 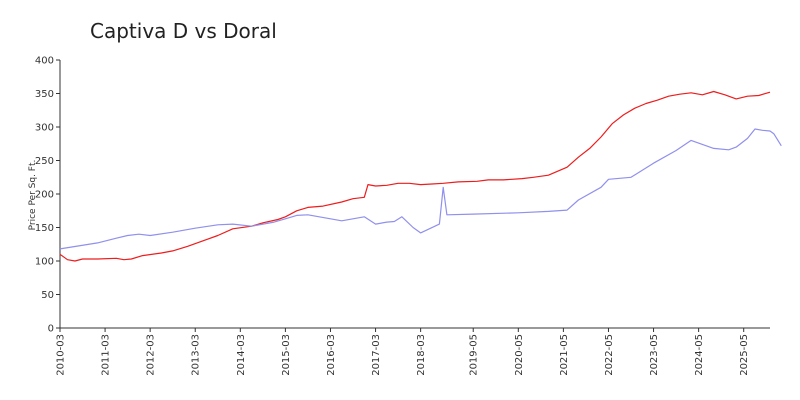 I want to click on y-tick-label: 150, so click(x=44, y=228).